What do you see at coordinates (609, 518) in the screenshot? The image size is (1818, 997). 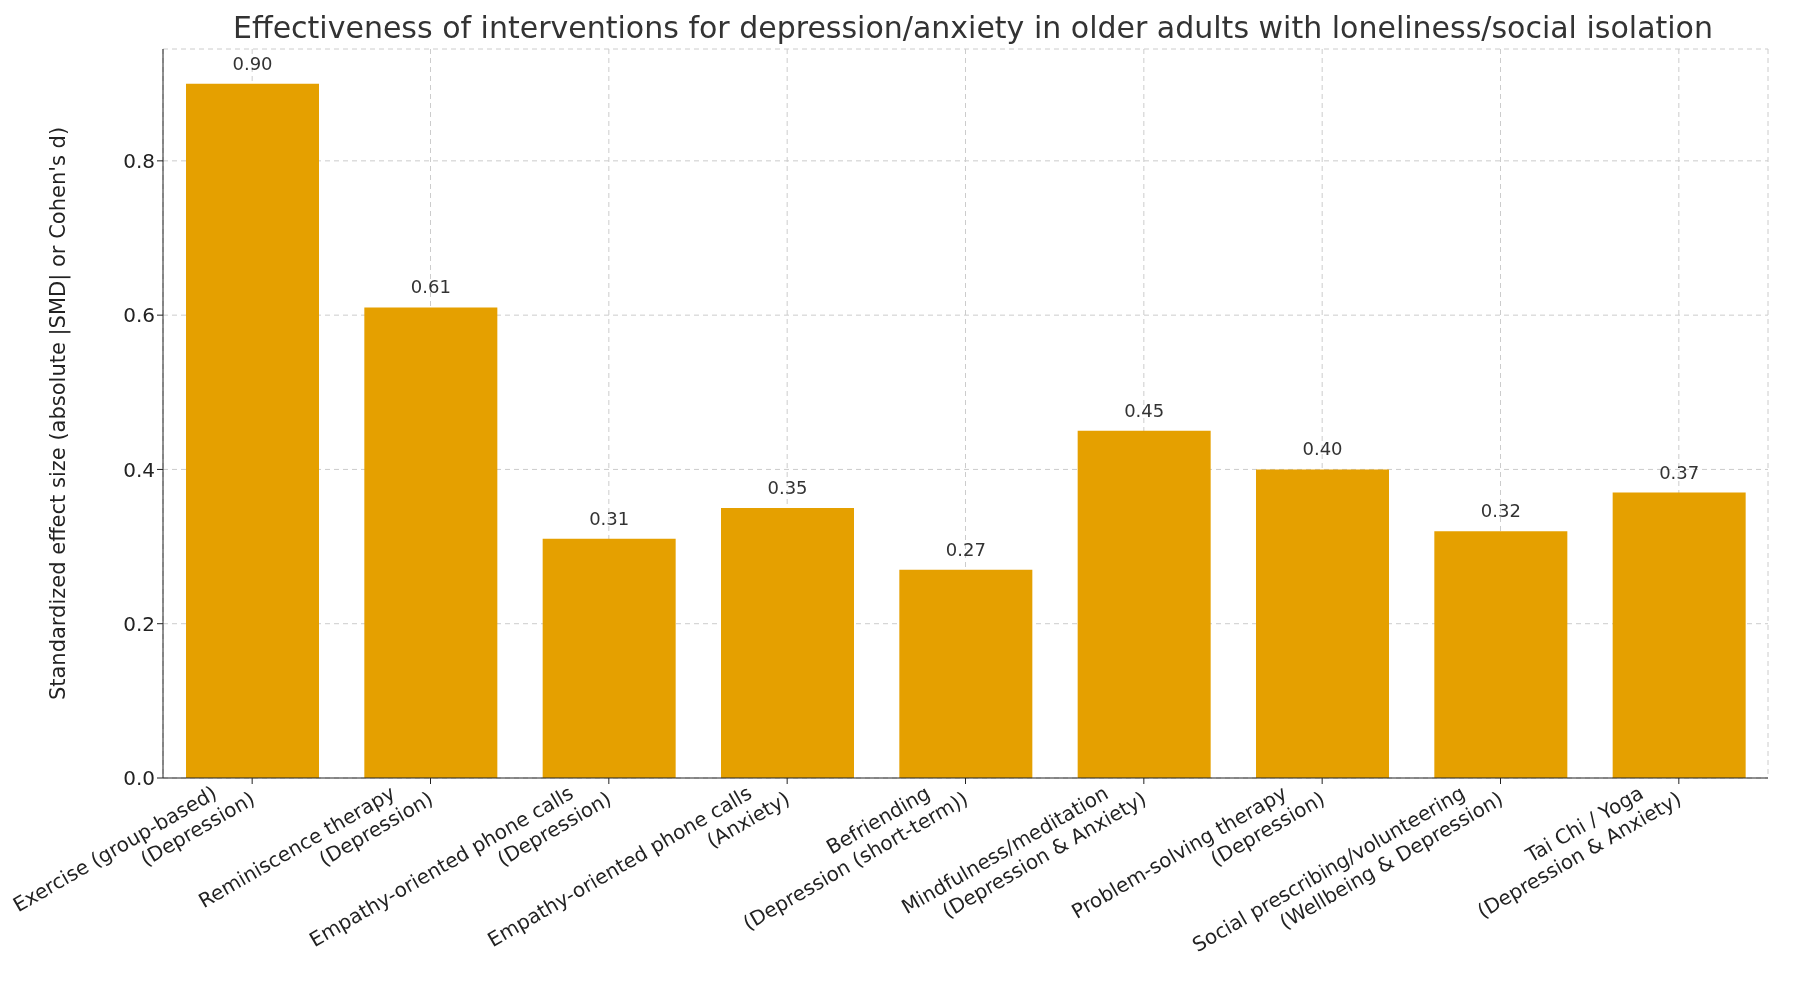 I see `data-label: 0.31` at bounding box center [609, 518].